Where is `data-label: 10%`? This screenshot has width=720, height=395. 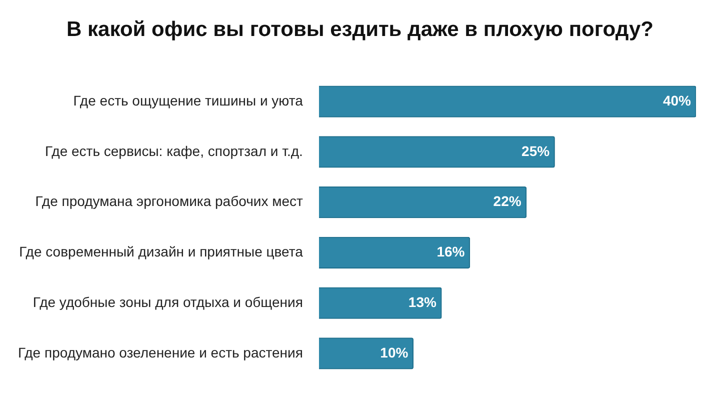 data-label: 10% is located at coordinates (394, 352).